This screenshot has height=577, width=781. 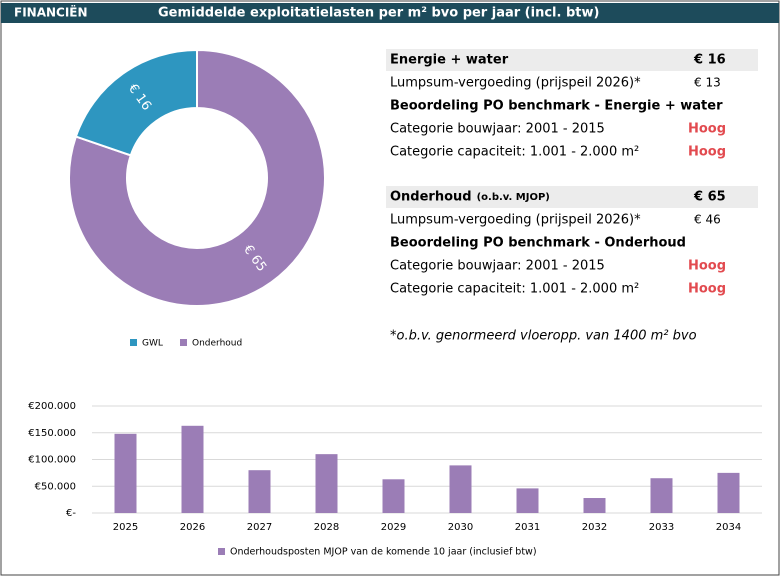 What do you see at coordinates (449, 60) in the screenshot?
I see `section-title: Energie + water` at bounding box center [449, 60].